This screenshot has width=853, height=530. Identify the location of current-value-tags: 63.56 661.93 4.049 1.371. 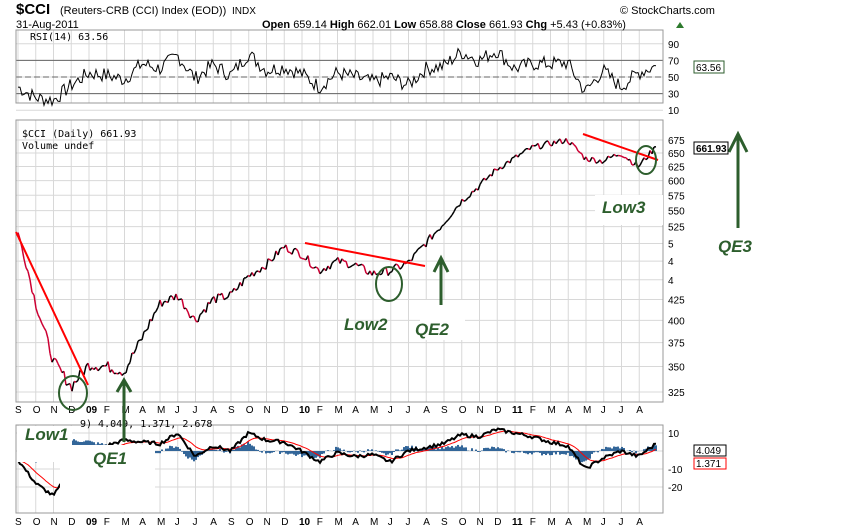
(711, 265).